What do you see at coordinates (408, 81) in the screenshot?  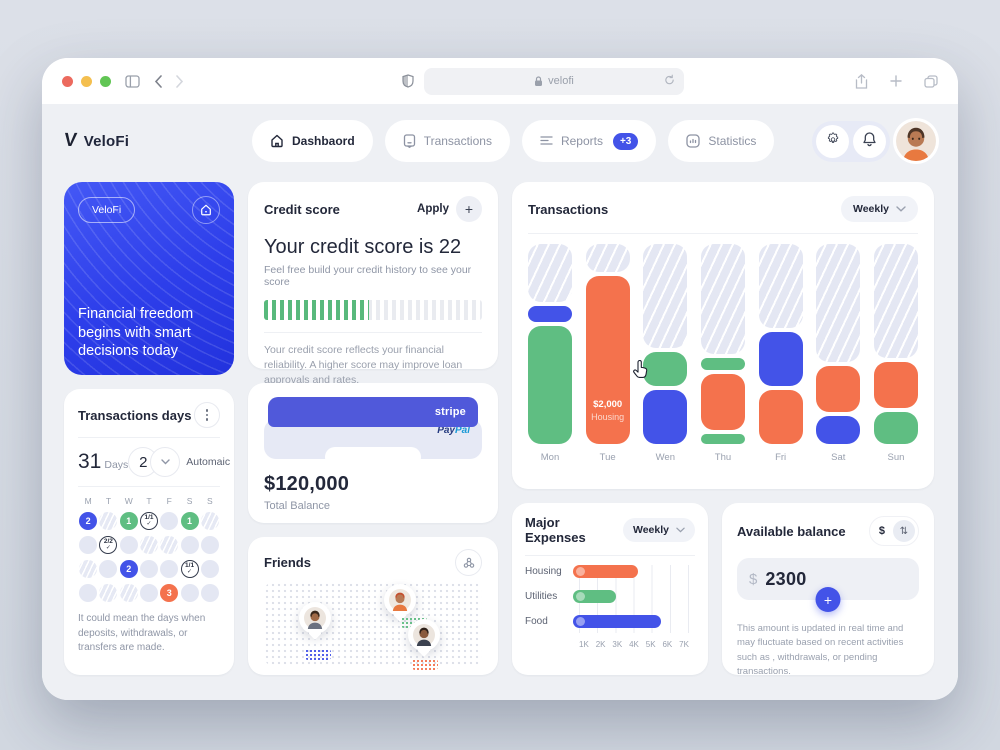 I see `shield-icon` at bounding box center [408, 81].